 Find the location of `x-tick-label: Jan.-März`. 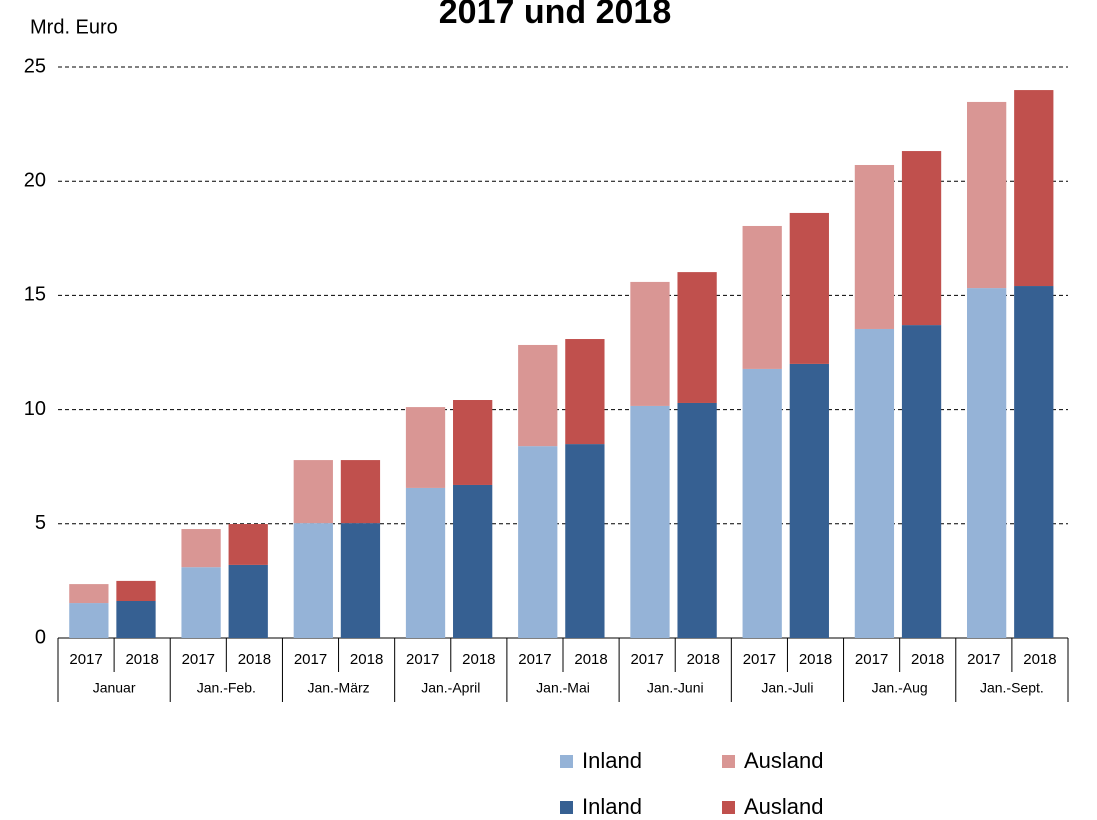

x-tick-label: Jan.-März is located at coordinates (338, 688).